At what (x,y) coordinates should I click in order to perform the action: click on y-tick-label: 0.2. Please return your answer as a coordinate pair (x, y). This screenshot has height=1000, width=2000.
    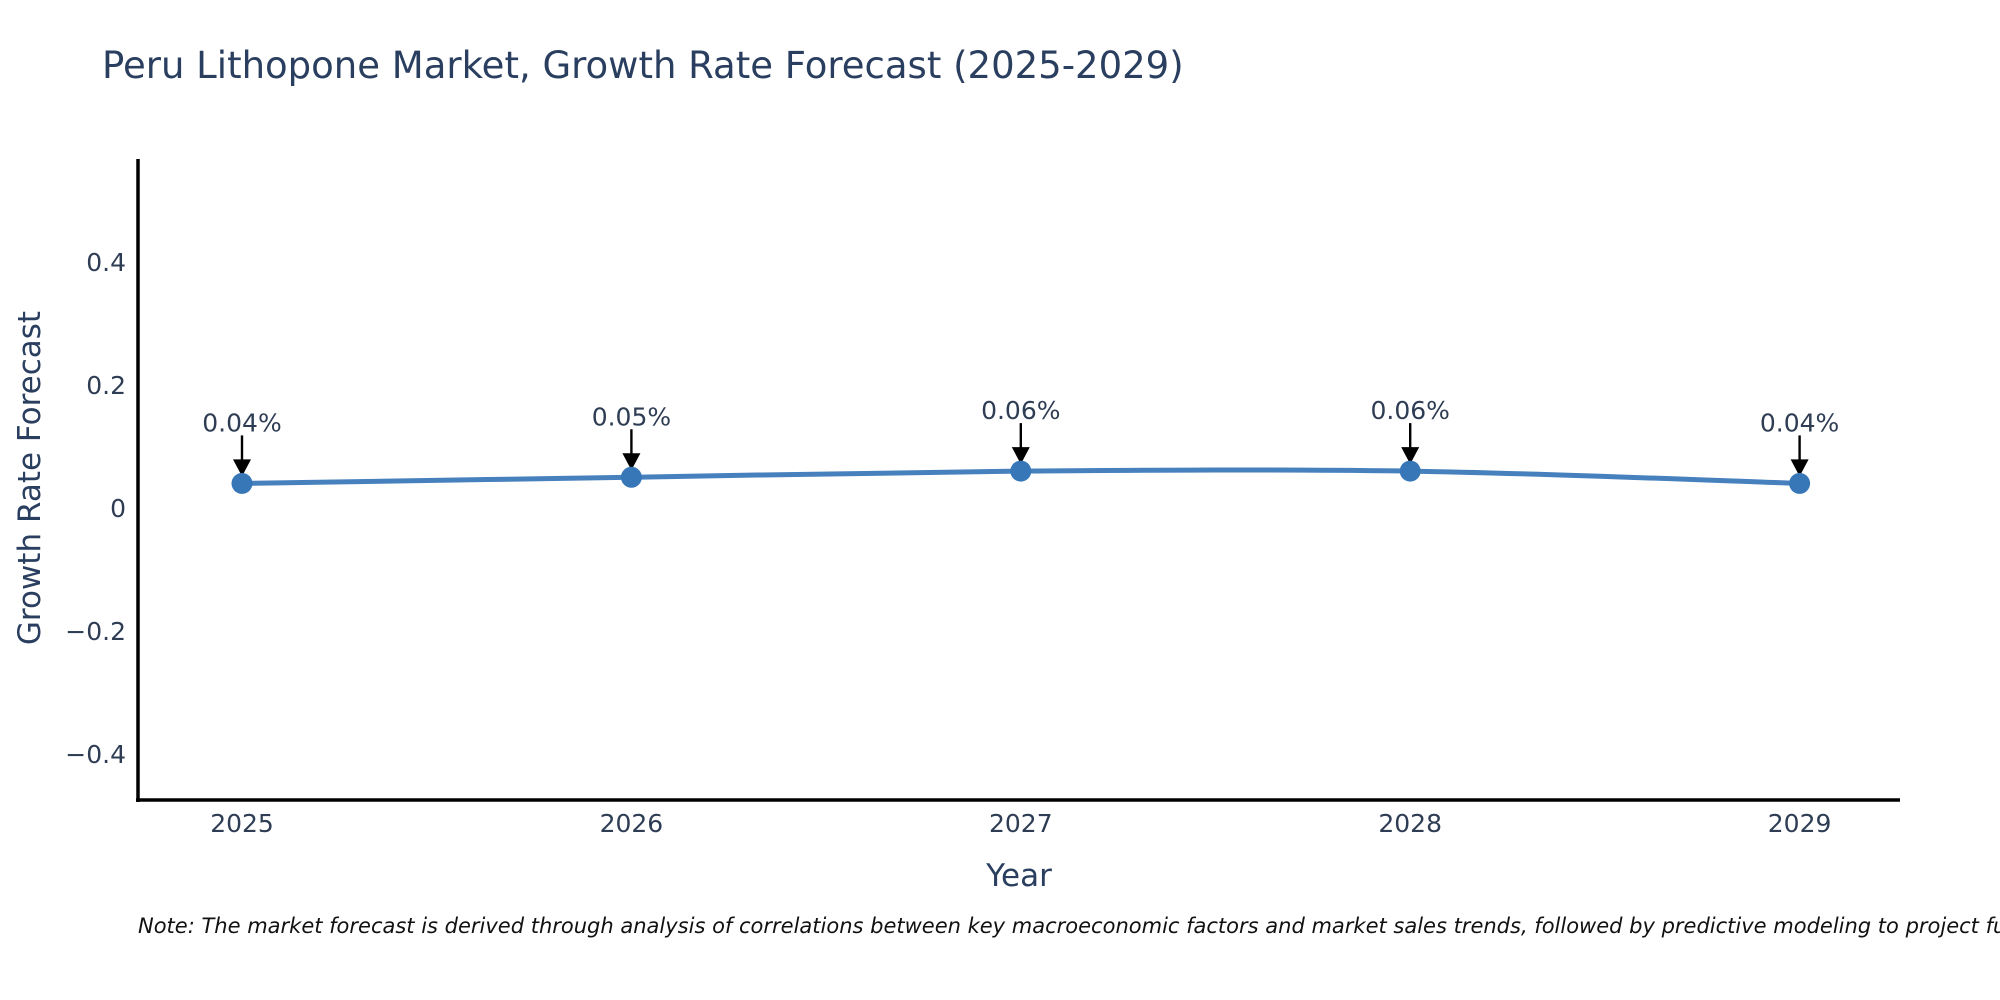
    Looking at the image, I should click on (106, 385).